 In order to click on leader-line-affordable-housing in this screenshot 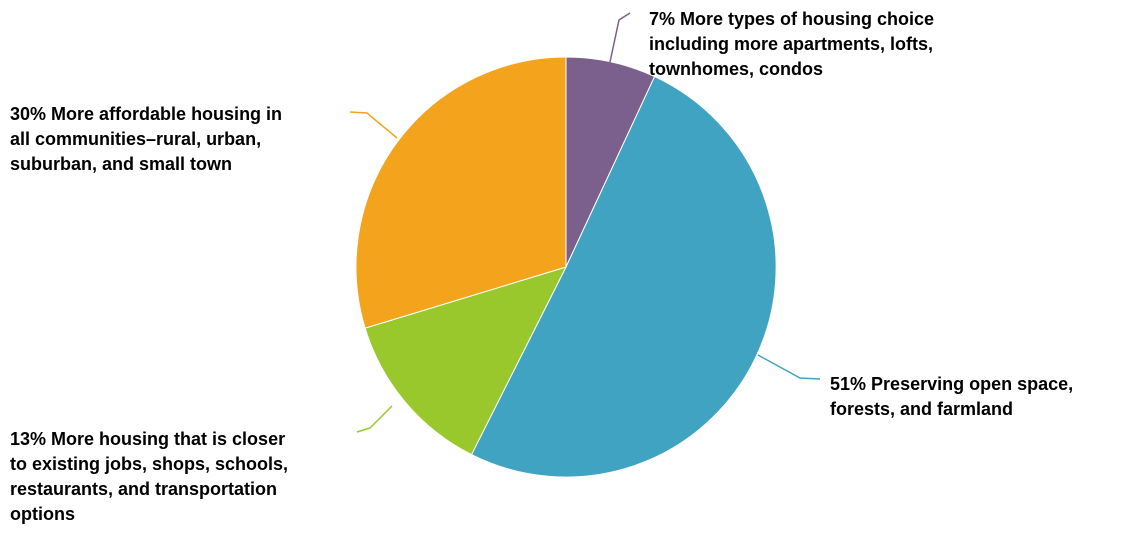, I will do `click(373, 125)`.